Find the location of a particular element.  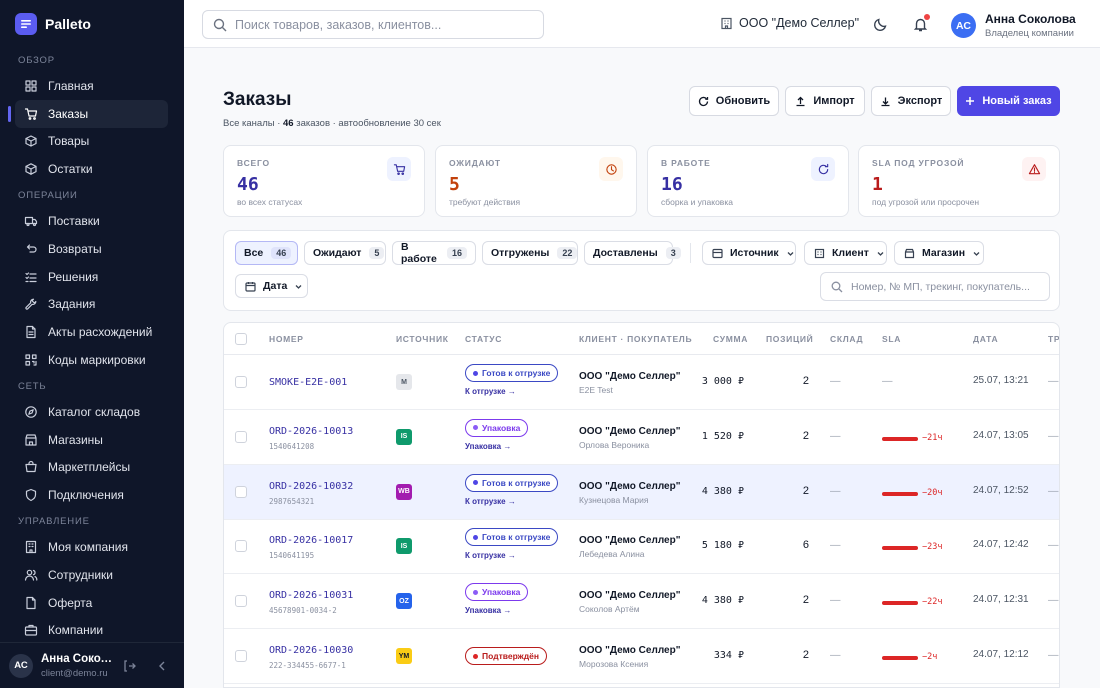

refresh-button: Обновить is located at coordinates (734, 101).